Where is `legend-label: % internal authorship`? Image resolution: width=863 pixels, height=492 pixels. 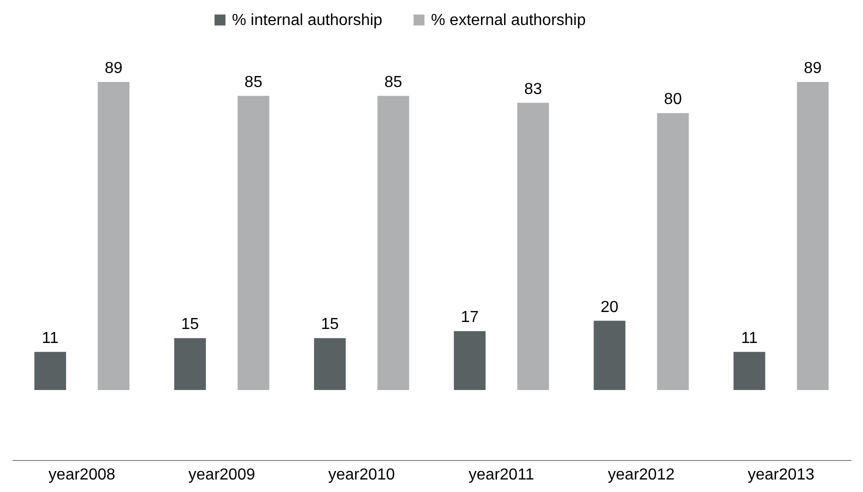
legend-label: % internal authorship is located at coordinates (307, 20).